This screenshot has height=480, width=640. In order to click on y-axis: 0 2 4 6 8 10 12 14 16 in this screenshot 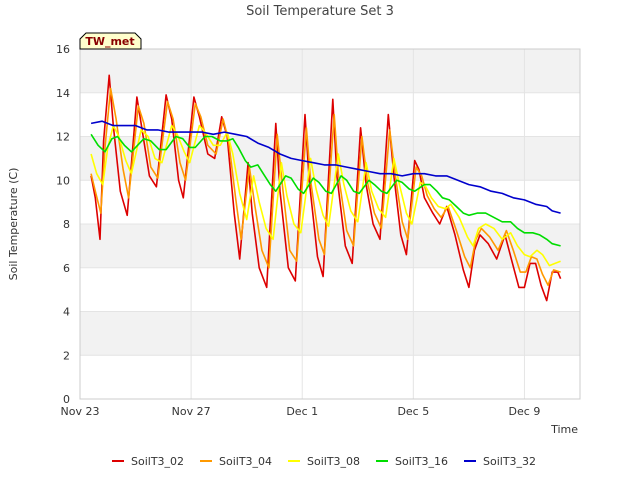, I will do `click(63, 224)`.